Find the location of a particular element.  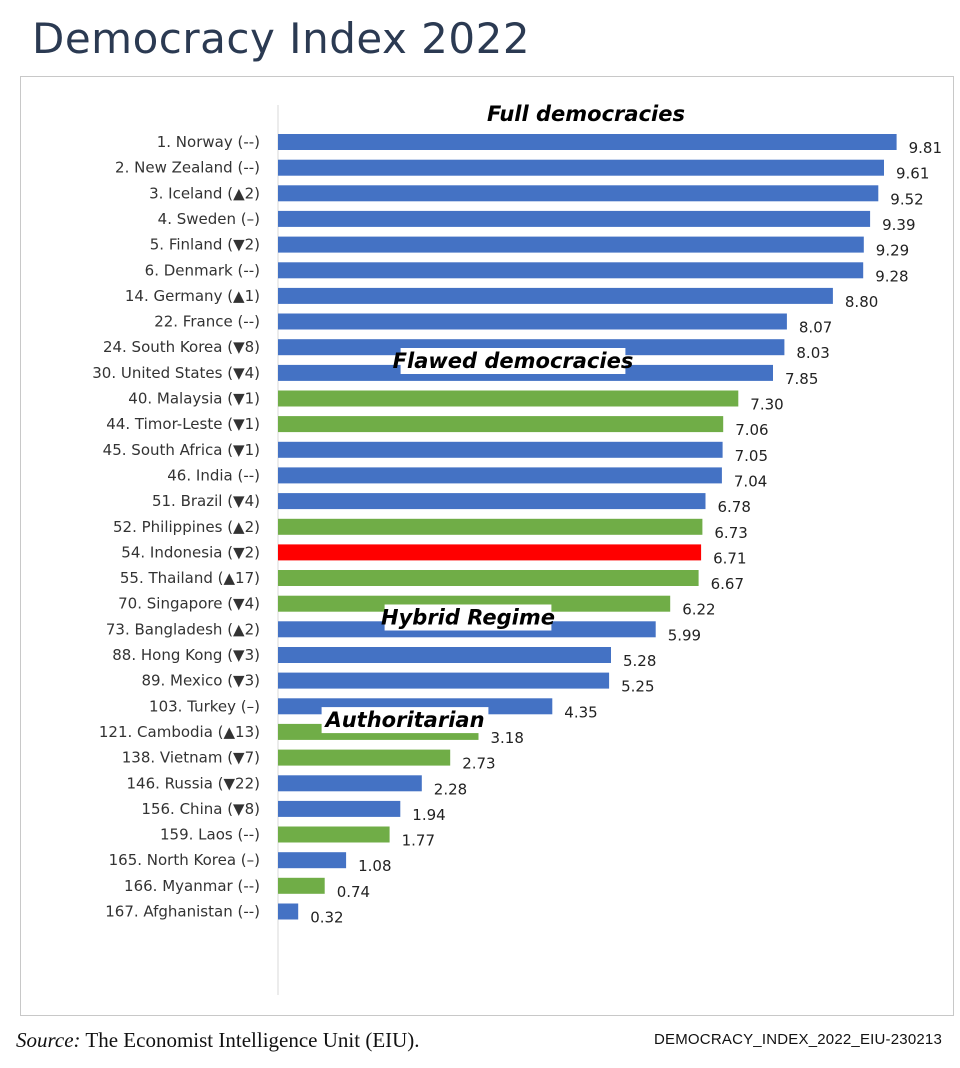

value-label: 2.73 is located at coordinates (478, 764).